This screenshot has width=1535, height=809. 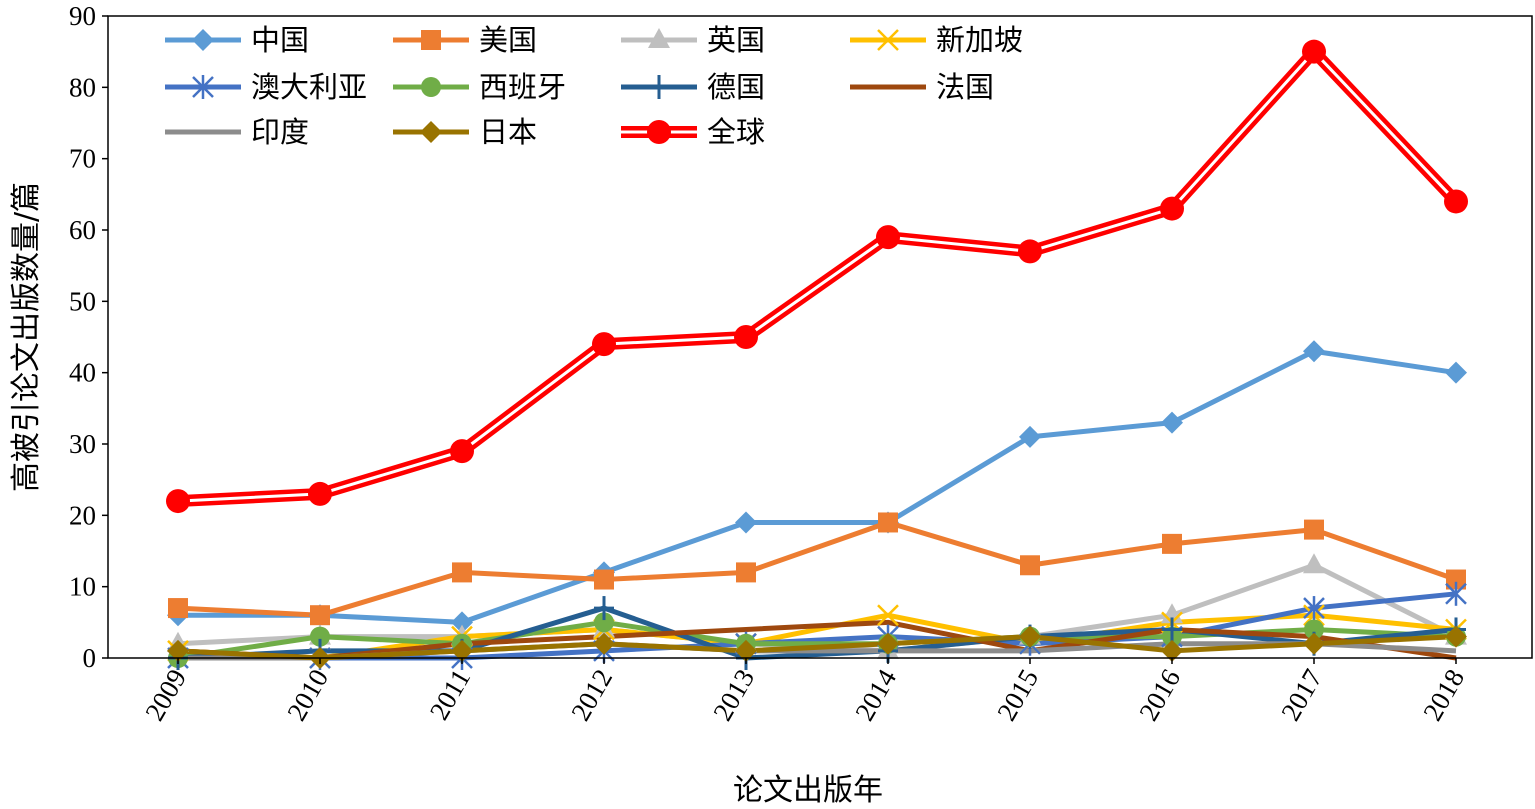 What do you see at coordinates (922, 87) in the screenshot?
I see `legend-item-7: 法国` at bounding box center [922, 87].